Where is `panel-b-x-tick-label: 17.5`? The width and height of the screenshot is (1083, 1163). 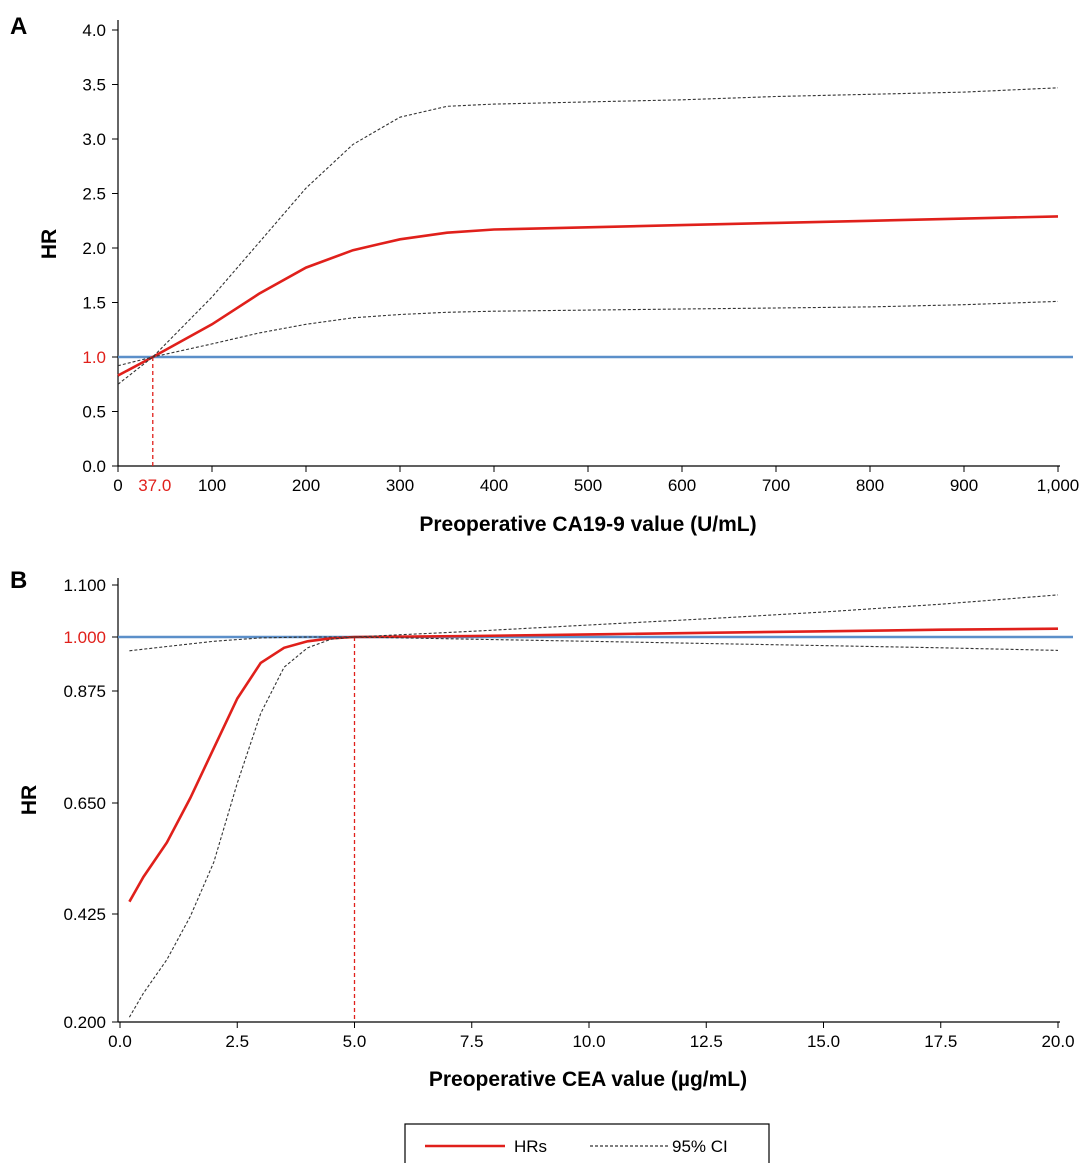
panel-b-x-tick-label: 17.5 is located at coordinates (940, 1041).